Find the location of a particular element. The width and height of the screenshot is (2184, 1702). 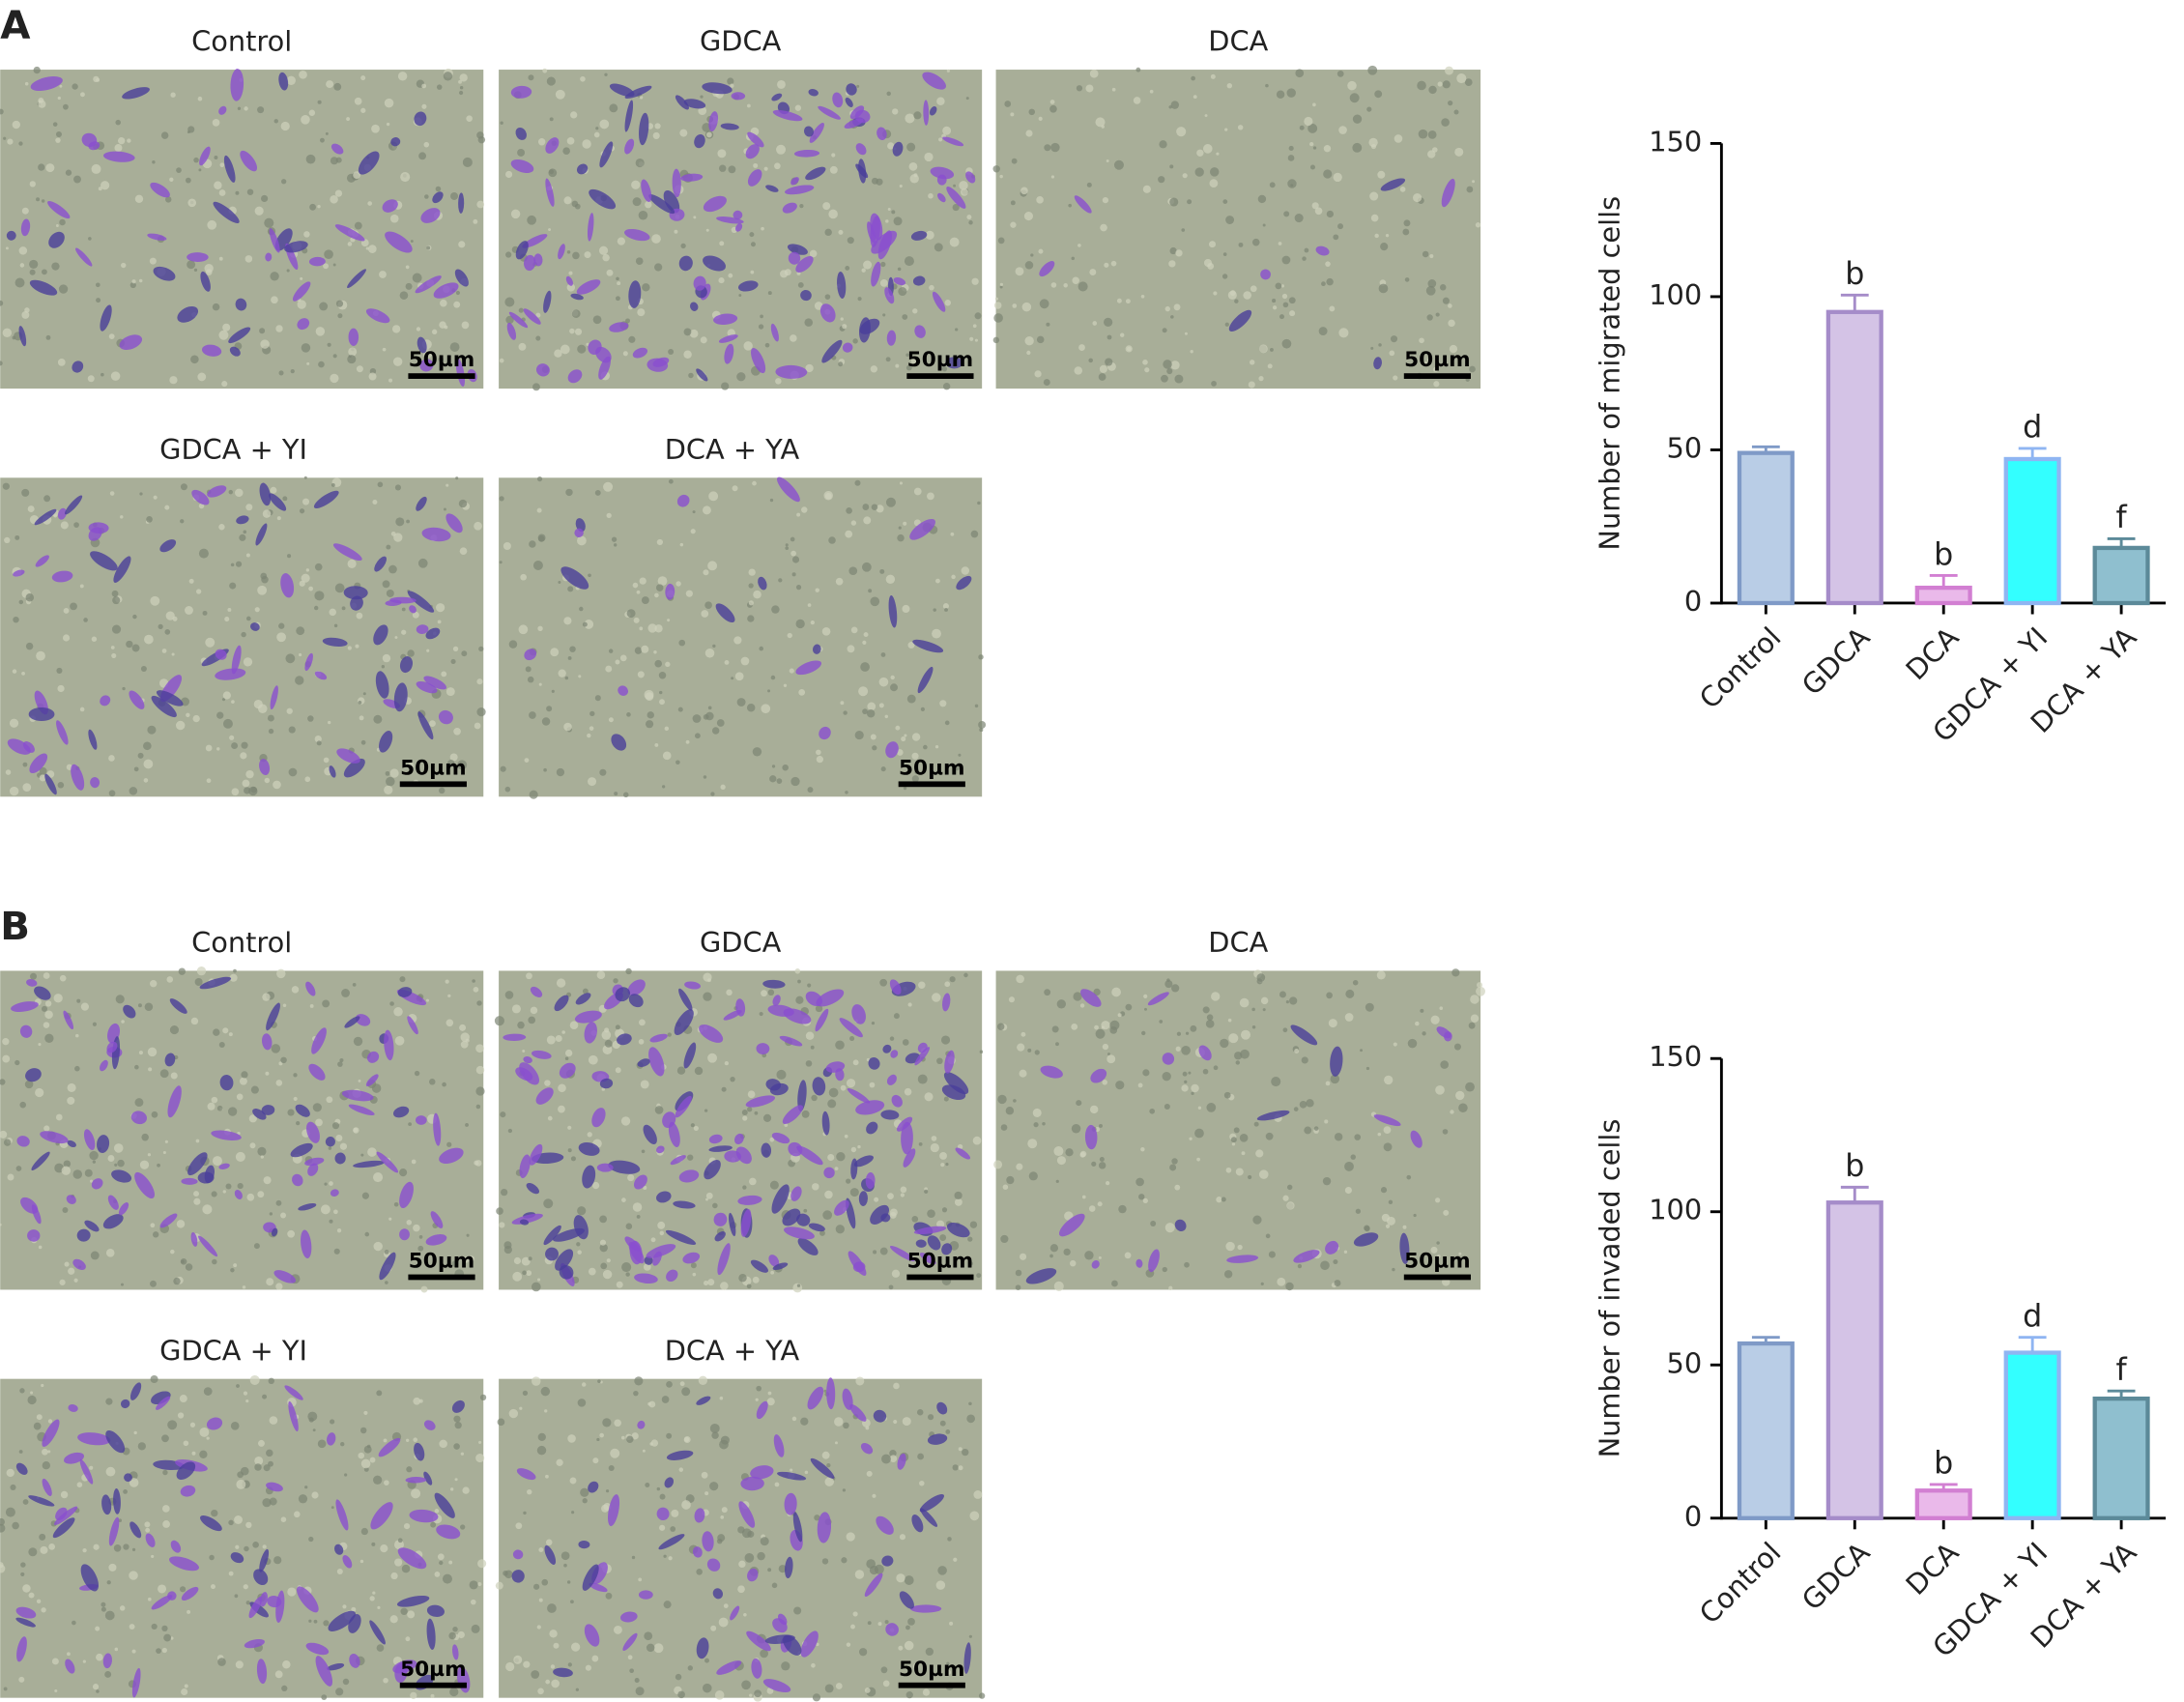

scale-bar is located at coordinates (1437, 1277).